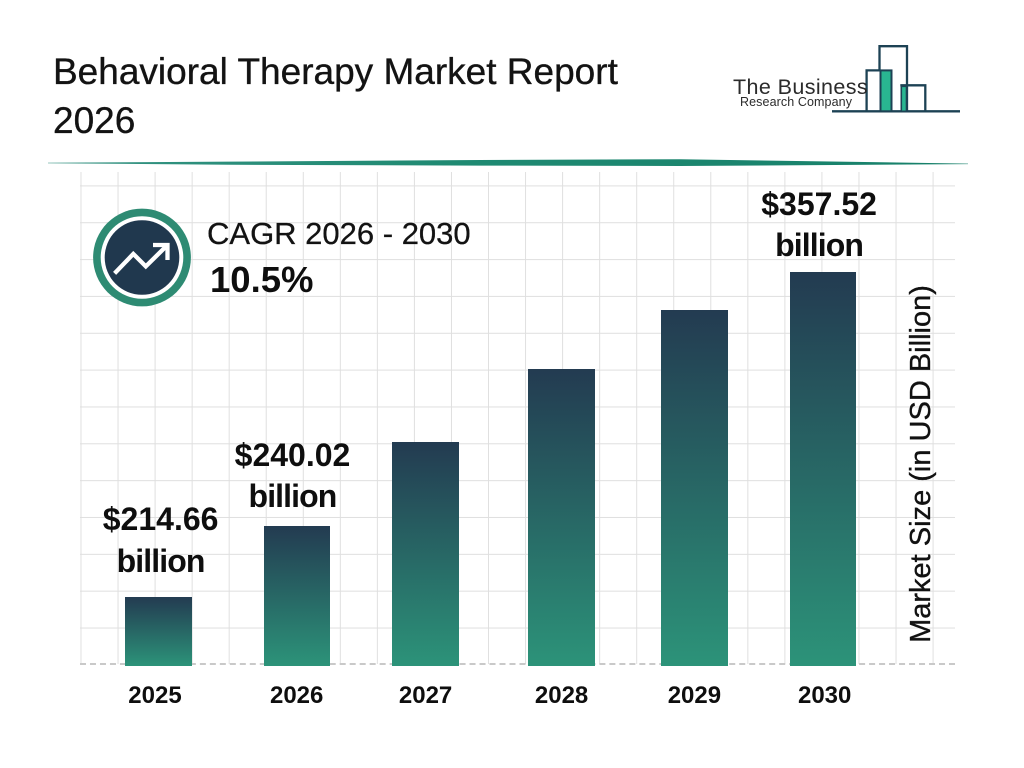 The height and width of the screenshot is (768, 1024). I want to click on svg-text: Research Company, so click(796, 102).